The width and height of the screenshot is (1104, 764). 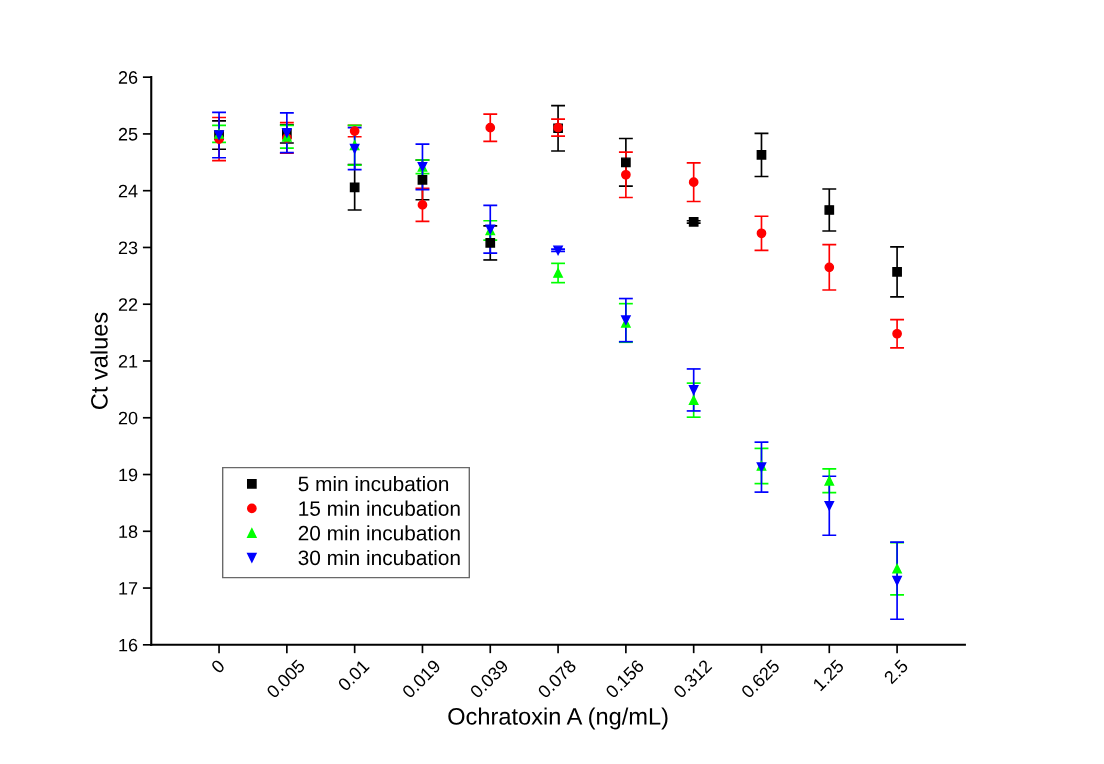 What do you see at coordinates (379, 508) in the screenshot?
I see `legend-label: 15 min incubation` at bounding box center [379, 508].